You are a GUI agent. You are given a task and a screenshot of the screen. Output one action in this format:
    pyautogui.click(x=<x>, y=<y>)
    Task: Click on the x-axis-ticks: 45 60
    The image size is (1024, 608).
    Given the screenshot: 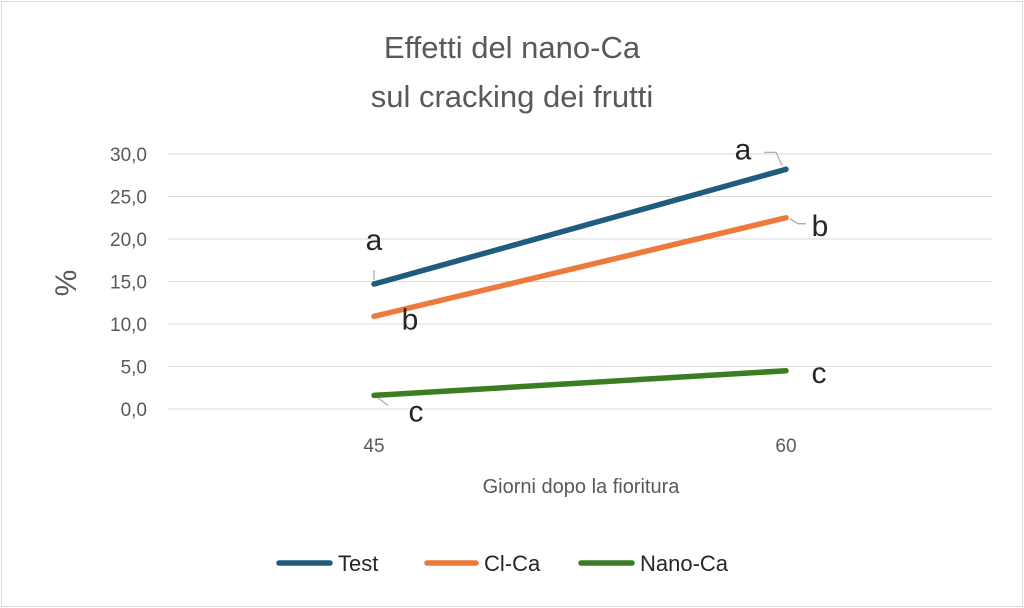 What is the action you would take?
    pyautogui.click(x=579, y=446)
    